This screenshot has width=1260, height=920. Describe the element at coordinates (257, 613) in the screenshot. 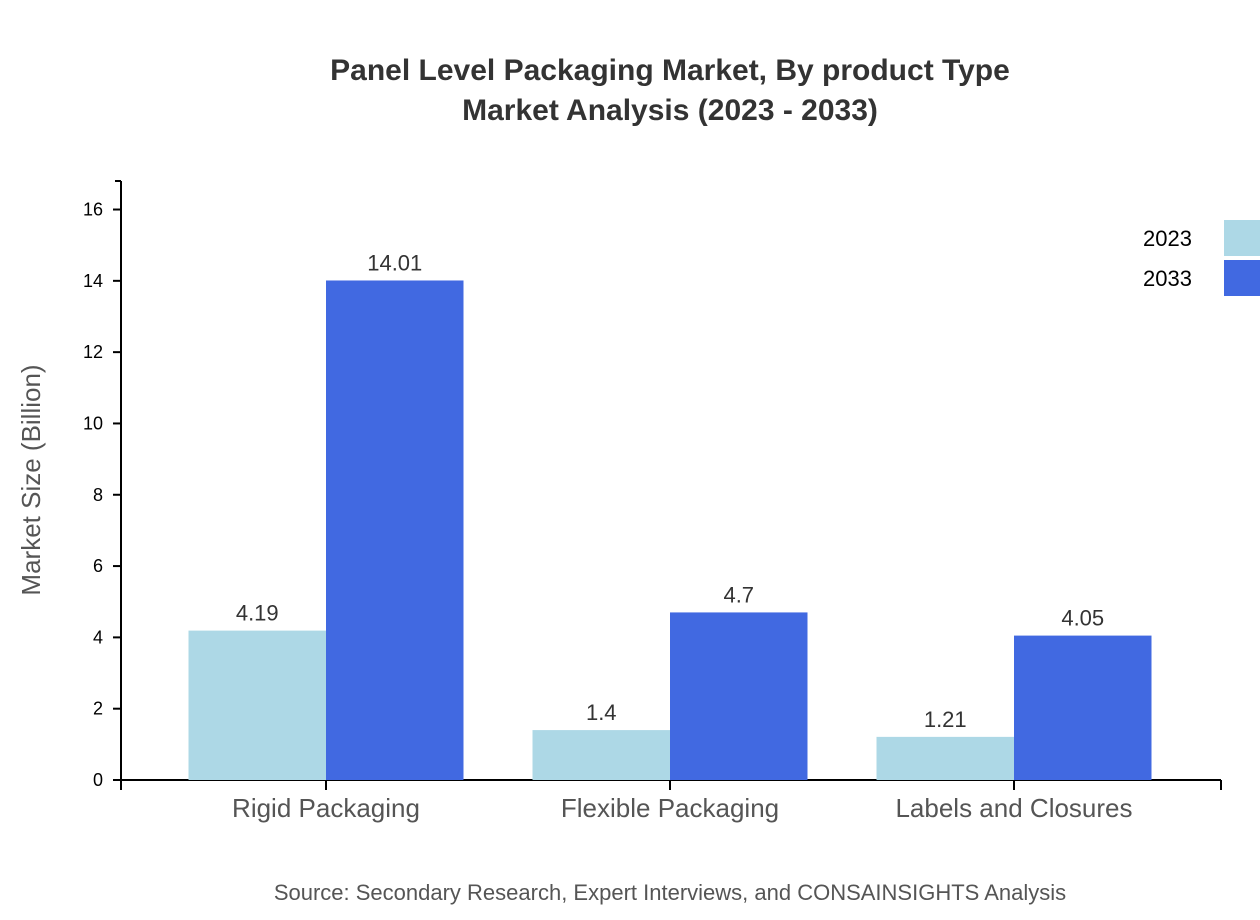

I see `data-label: 4.19` at that location.